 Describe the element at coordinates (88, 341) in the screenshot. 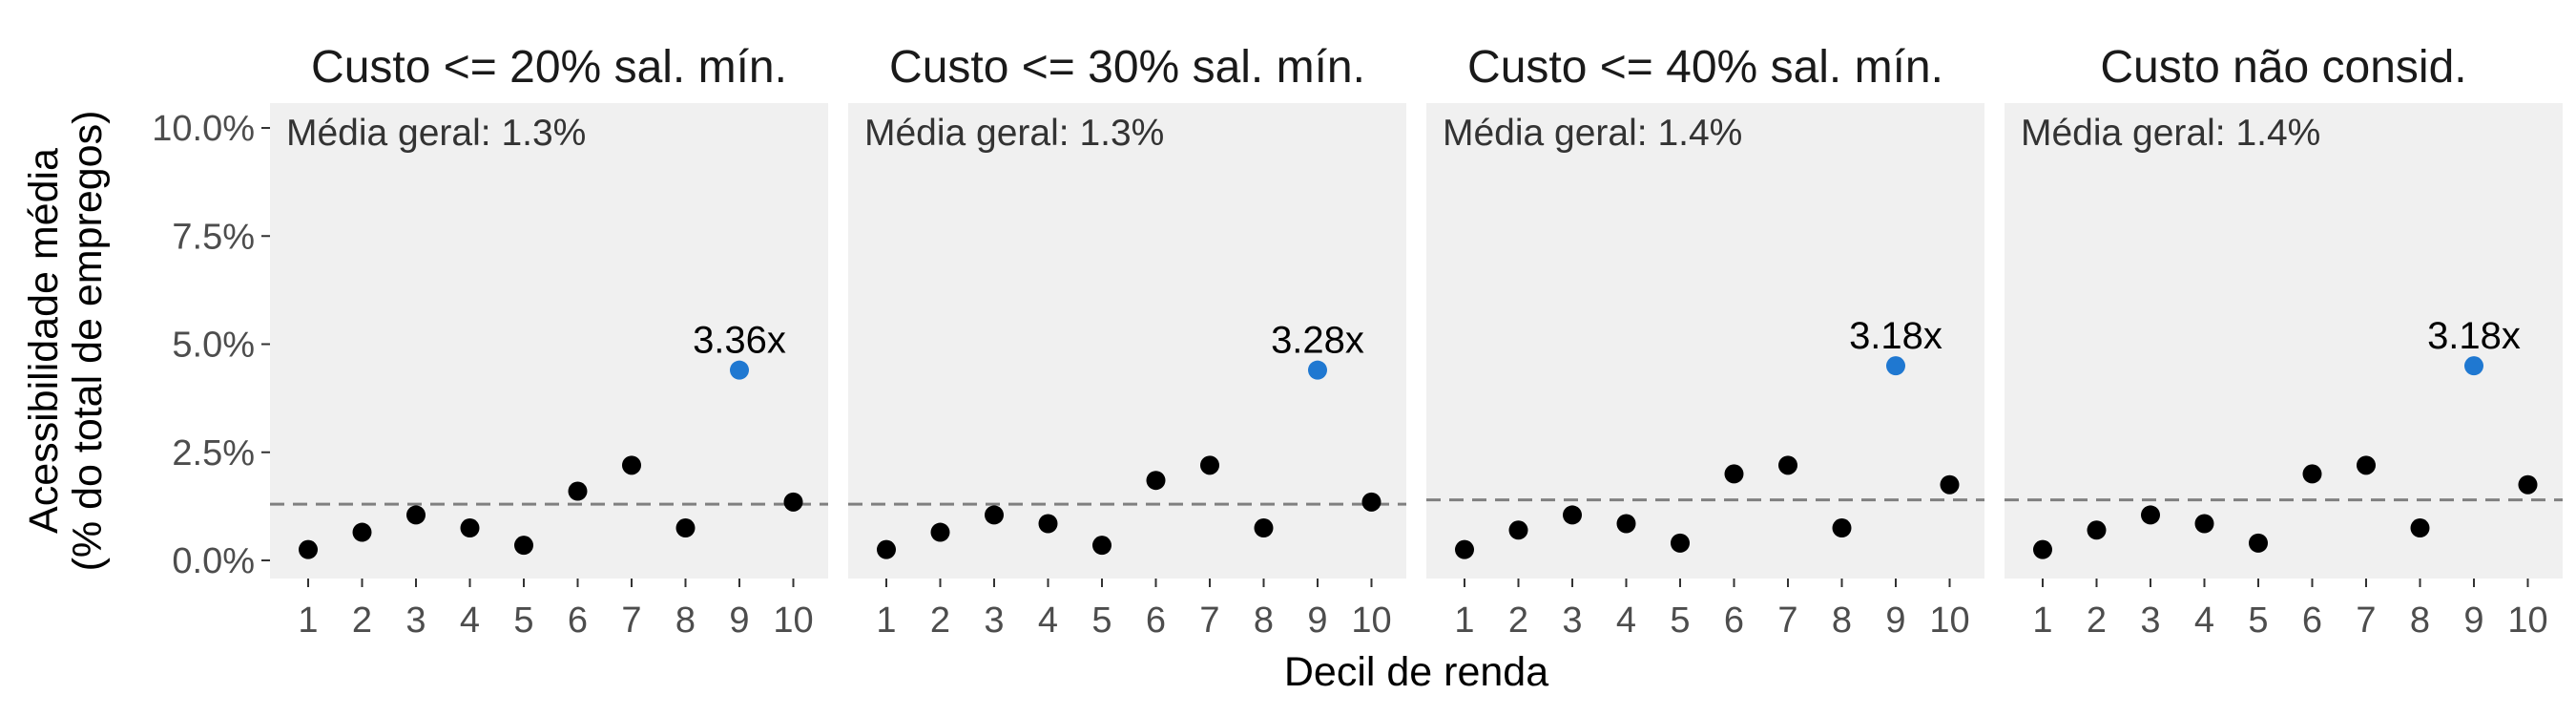

I see `y-axis-title-line: (% do total de empregos)` at that location.